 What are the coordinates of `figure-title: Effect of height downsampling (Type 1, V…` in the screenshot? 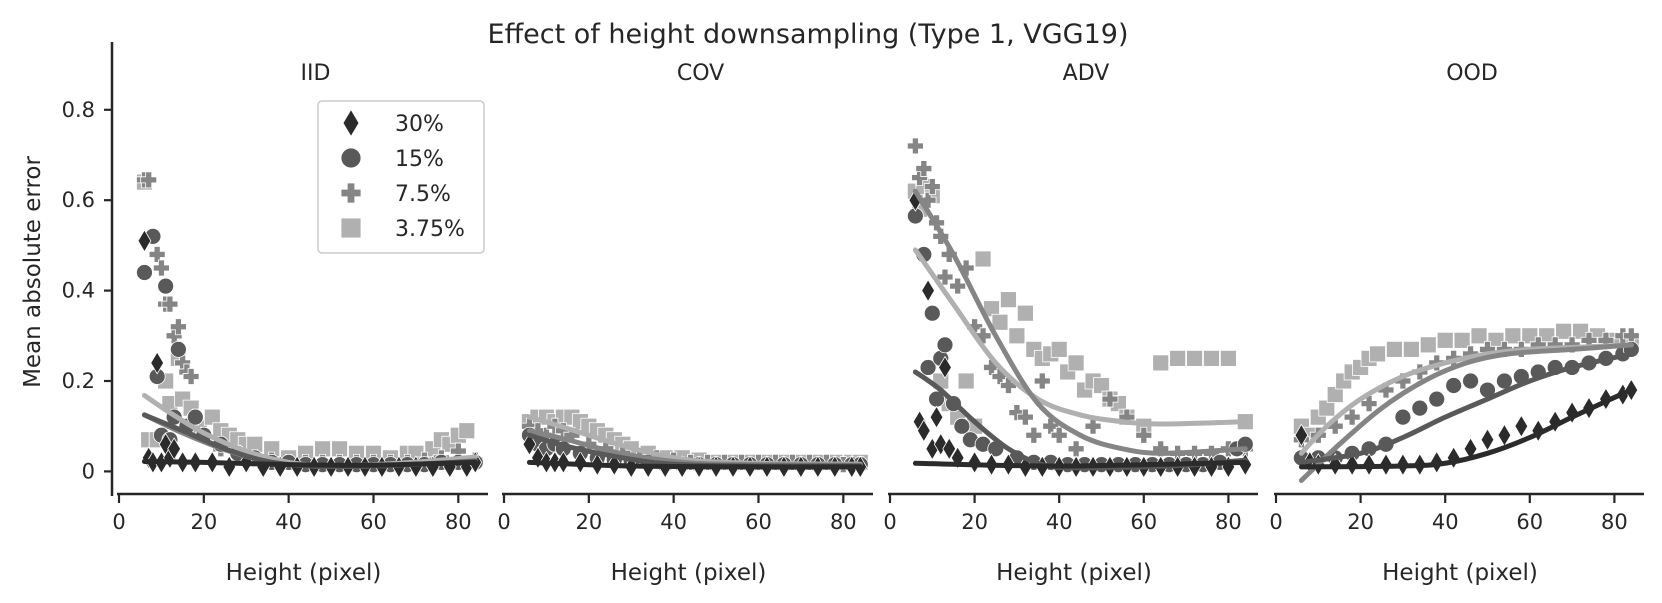 It's located at (808, 34).